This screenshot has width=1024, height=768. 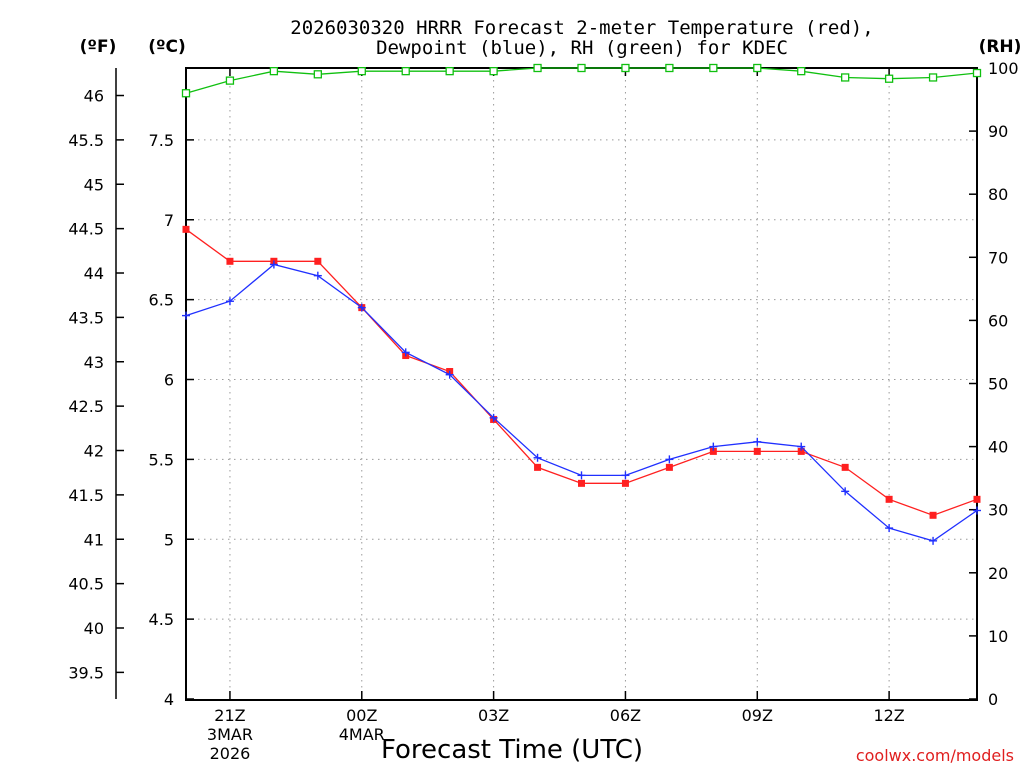 What do you see at coordinates (86, 495) in the screenshot?
I see `fahrenheit-tick-label: 41.5` at bounding box center [86, 495].